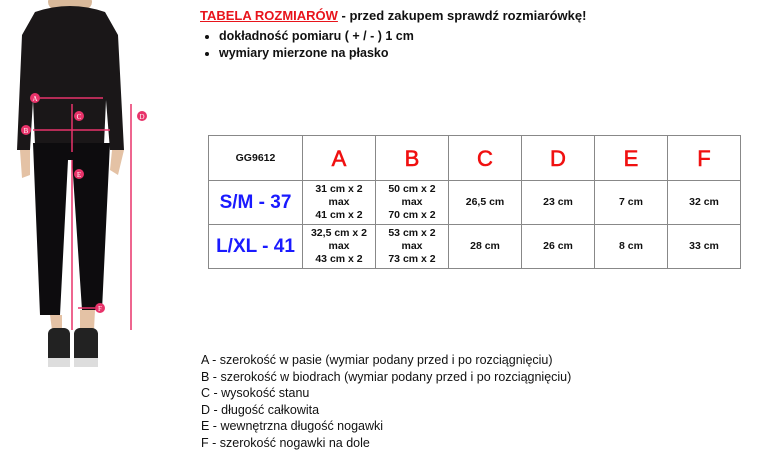 The height and width of the screenshot is (460, 768). I want to click on marker-f: F, so click(100, 309).